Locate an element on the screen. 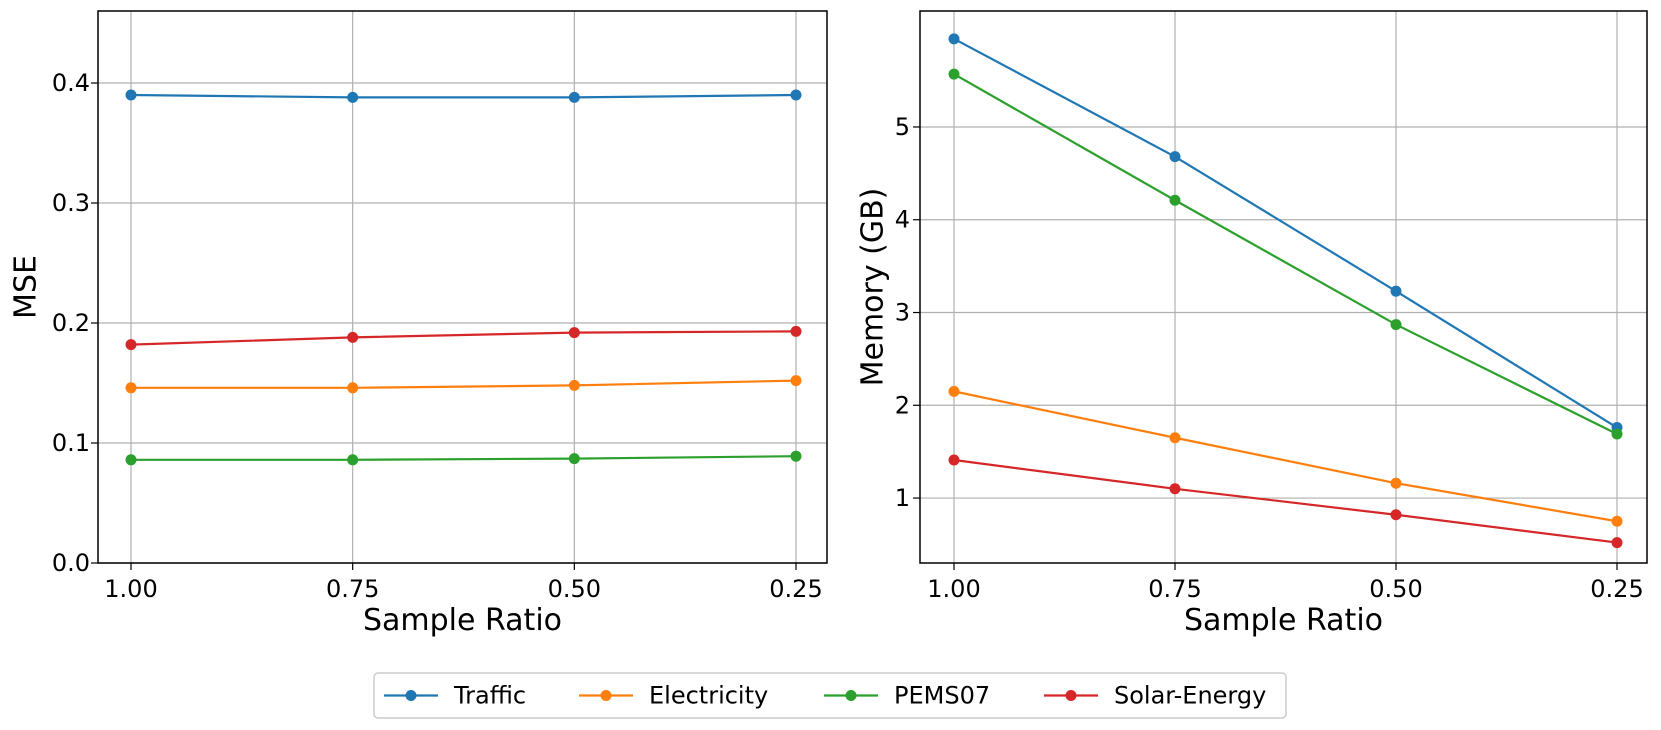 The height and width of the screenshot is (730, 1661). y-axis-label: MSE is located at coordinates (26, 287).